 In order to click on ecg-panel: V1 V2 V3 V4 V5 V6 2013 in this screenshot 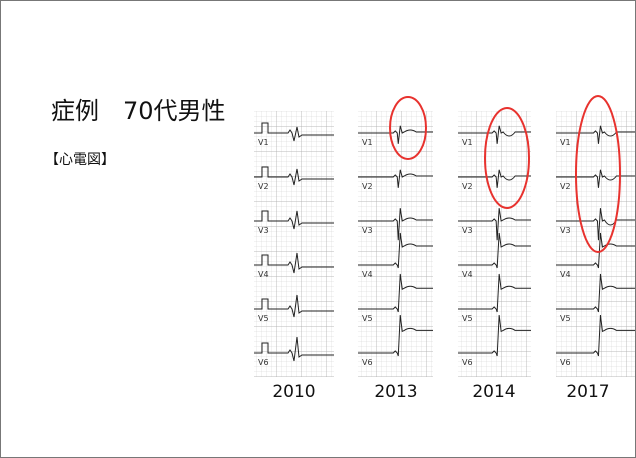, I will do `click(395, 249)`.